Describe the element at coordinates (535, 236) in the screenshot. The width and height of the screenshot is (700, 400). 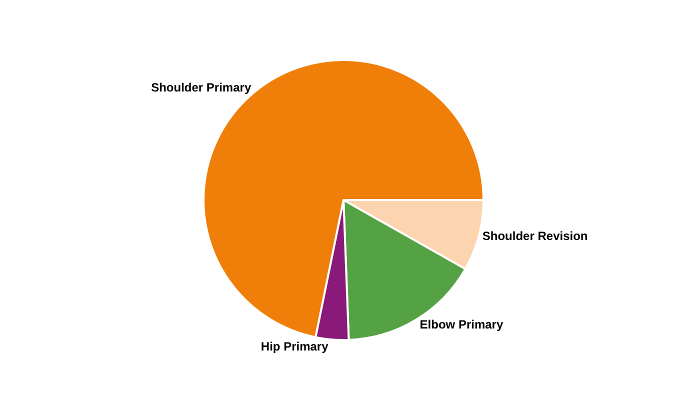
I see `slice-label: Shoulder Revision` at that location.